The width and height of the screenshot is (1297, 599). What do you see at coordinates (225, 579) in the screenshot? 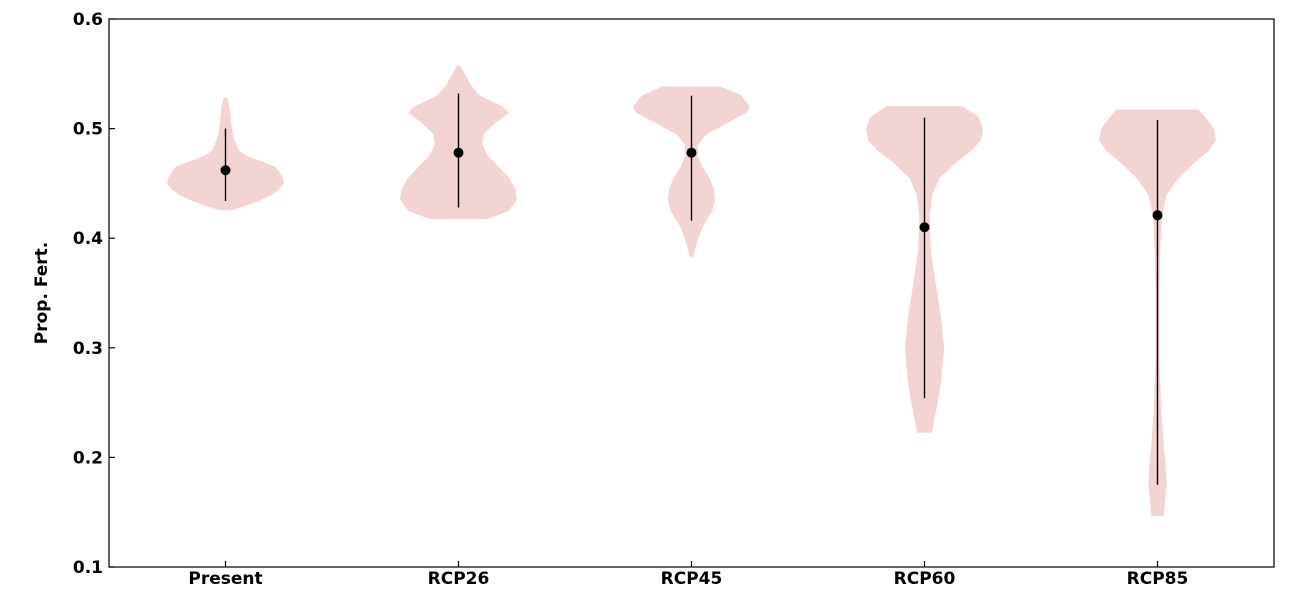
I see `x-tick-label: Present` at bounding box center [225, 579].